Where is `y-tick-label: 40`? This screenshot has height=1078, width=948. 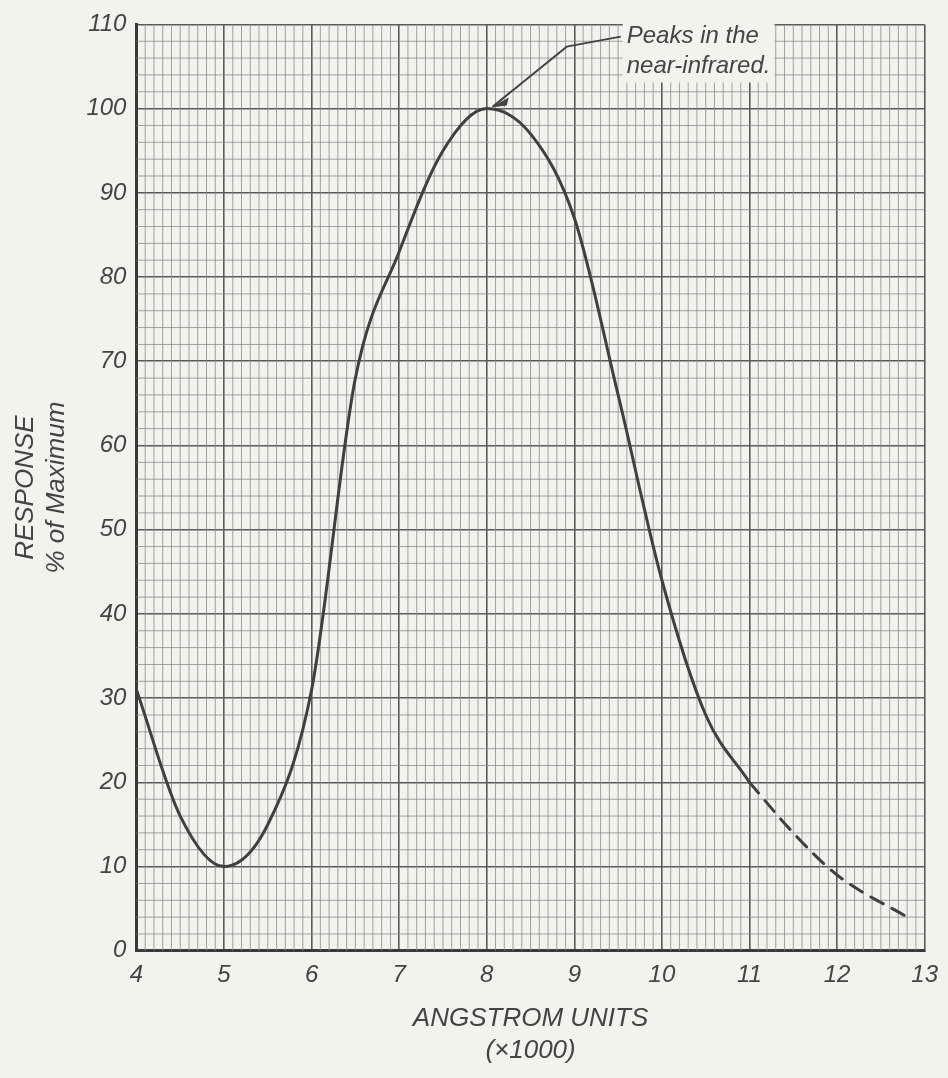 y-tick-label: 40 is located at coordinates (113, 612).